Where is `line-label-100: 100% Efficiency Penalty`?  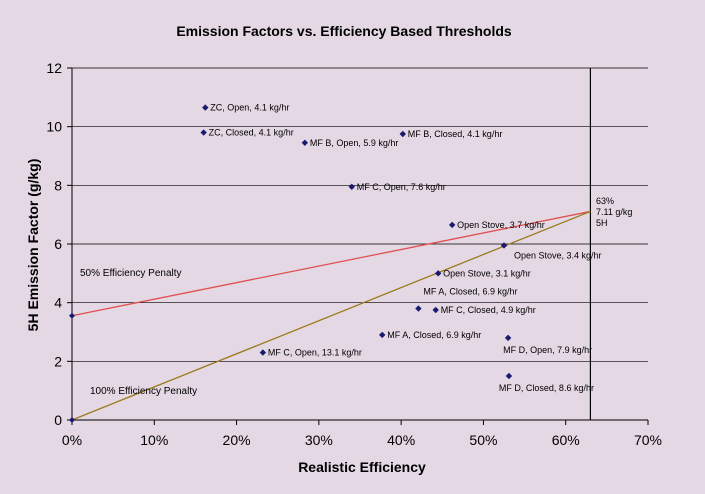 line-label-100: 100% Efficiency Penalty is located at coordinates (143, 391).